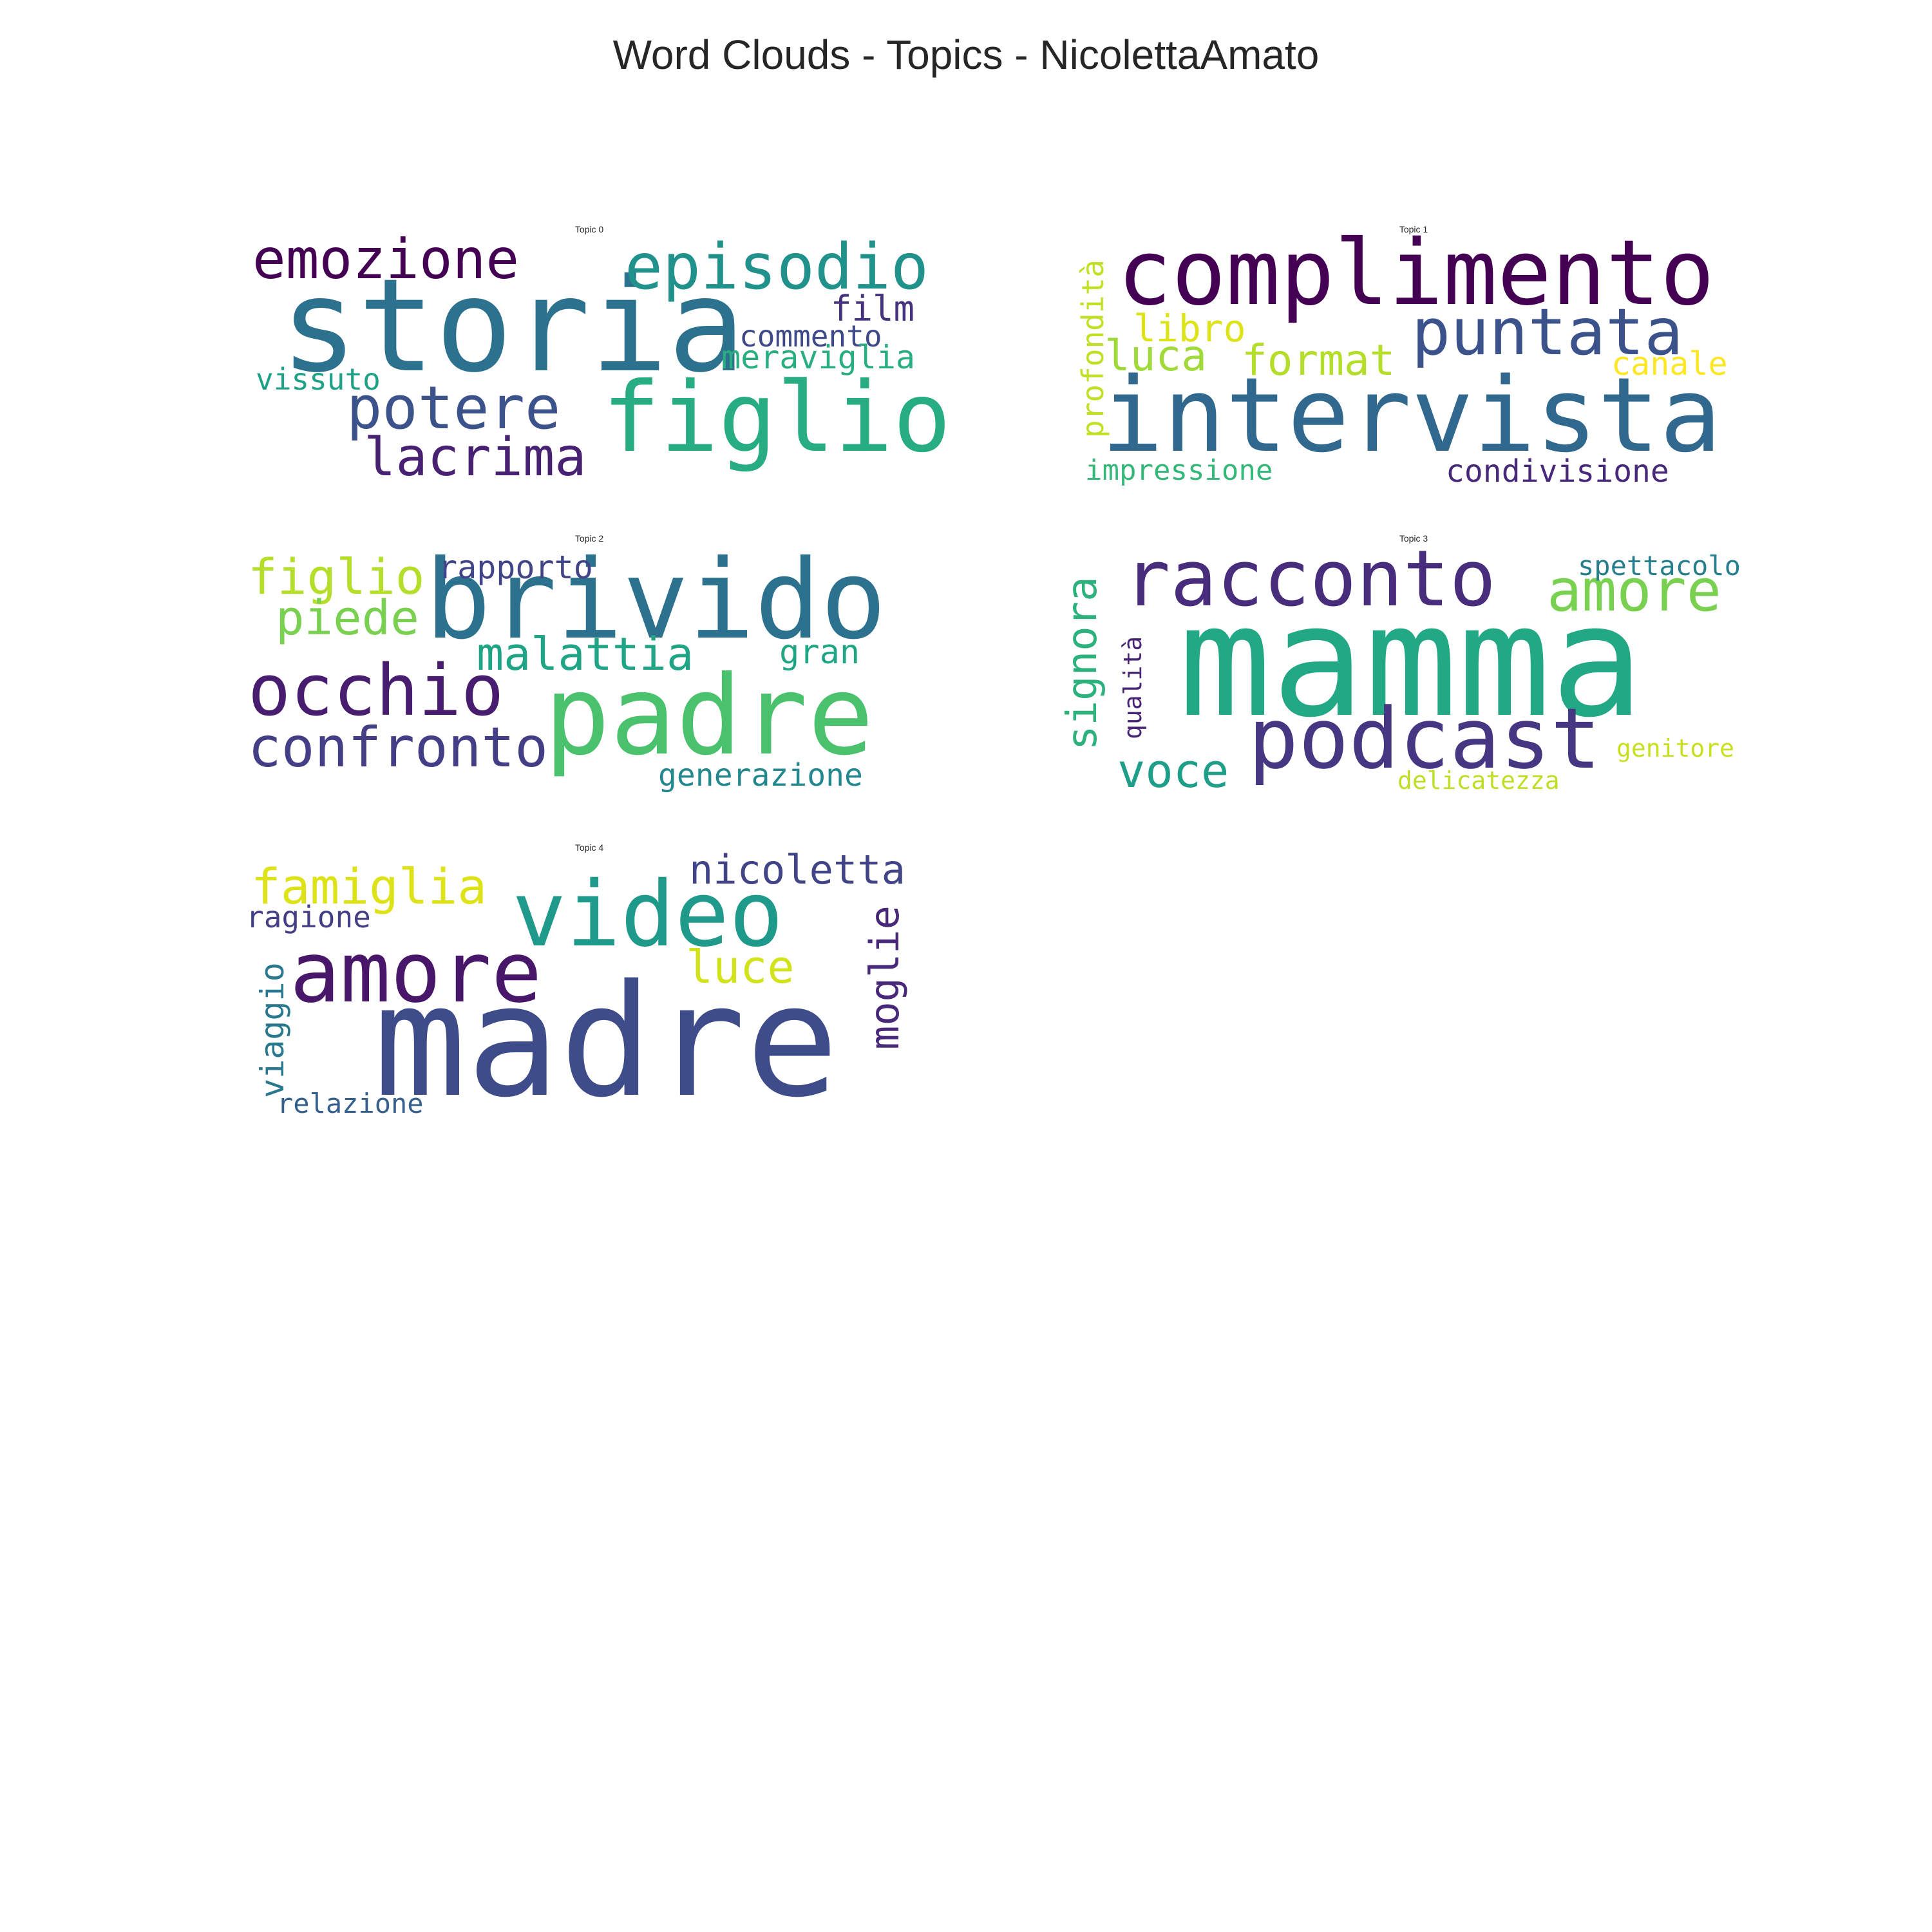 This screenshot has width=1932, height=1932. What do you see at coordinates (350, 1103) in the screenshot?
I see `cloud-word: relazione` at bounding box center [350, 1103].